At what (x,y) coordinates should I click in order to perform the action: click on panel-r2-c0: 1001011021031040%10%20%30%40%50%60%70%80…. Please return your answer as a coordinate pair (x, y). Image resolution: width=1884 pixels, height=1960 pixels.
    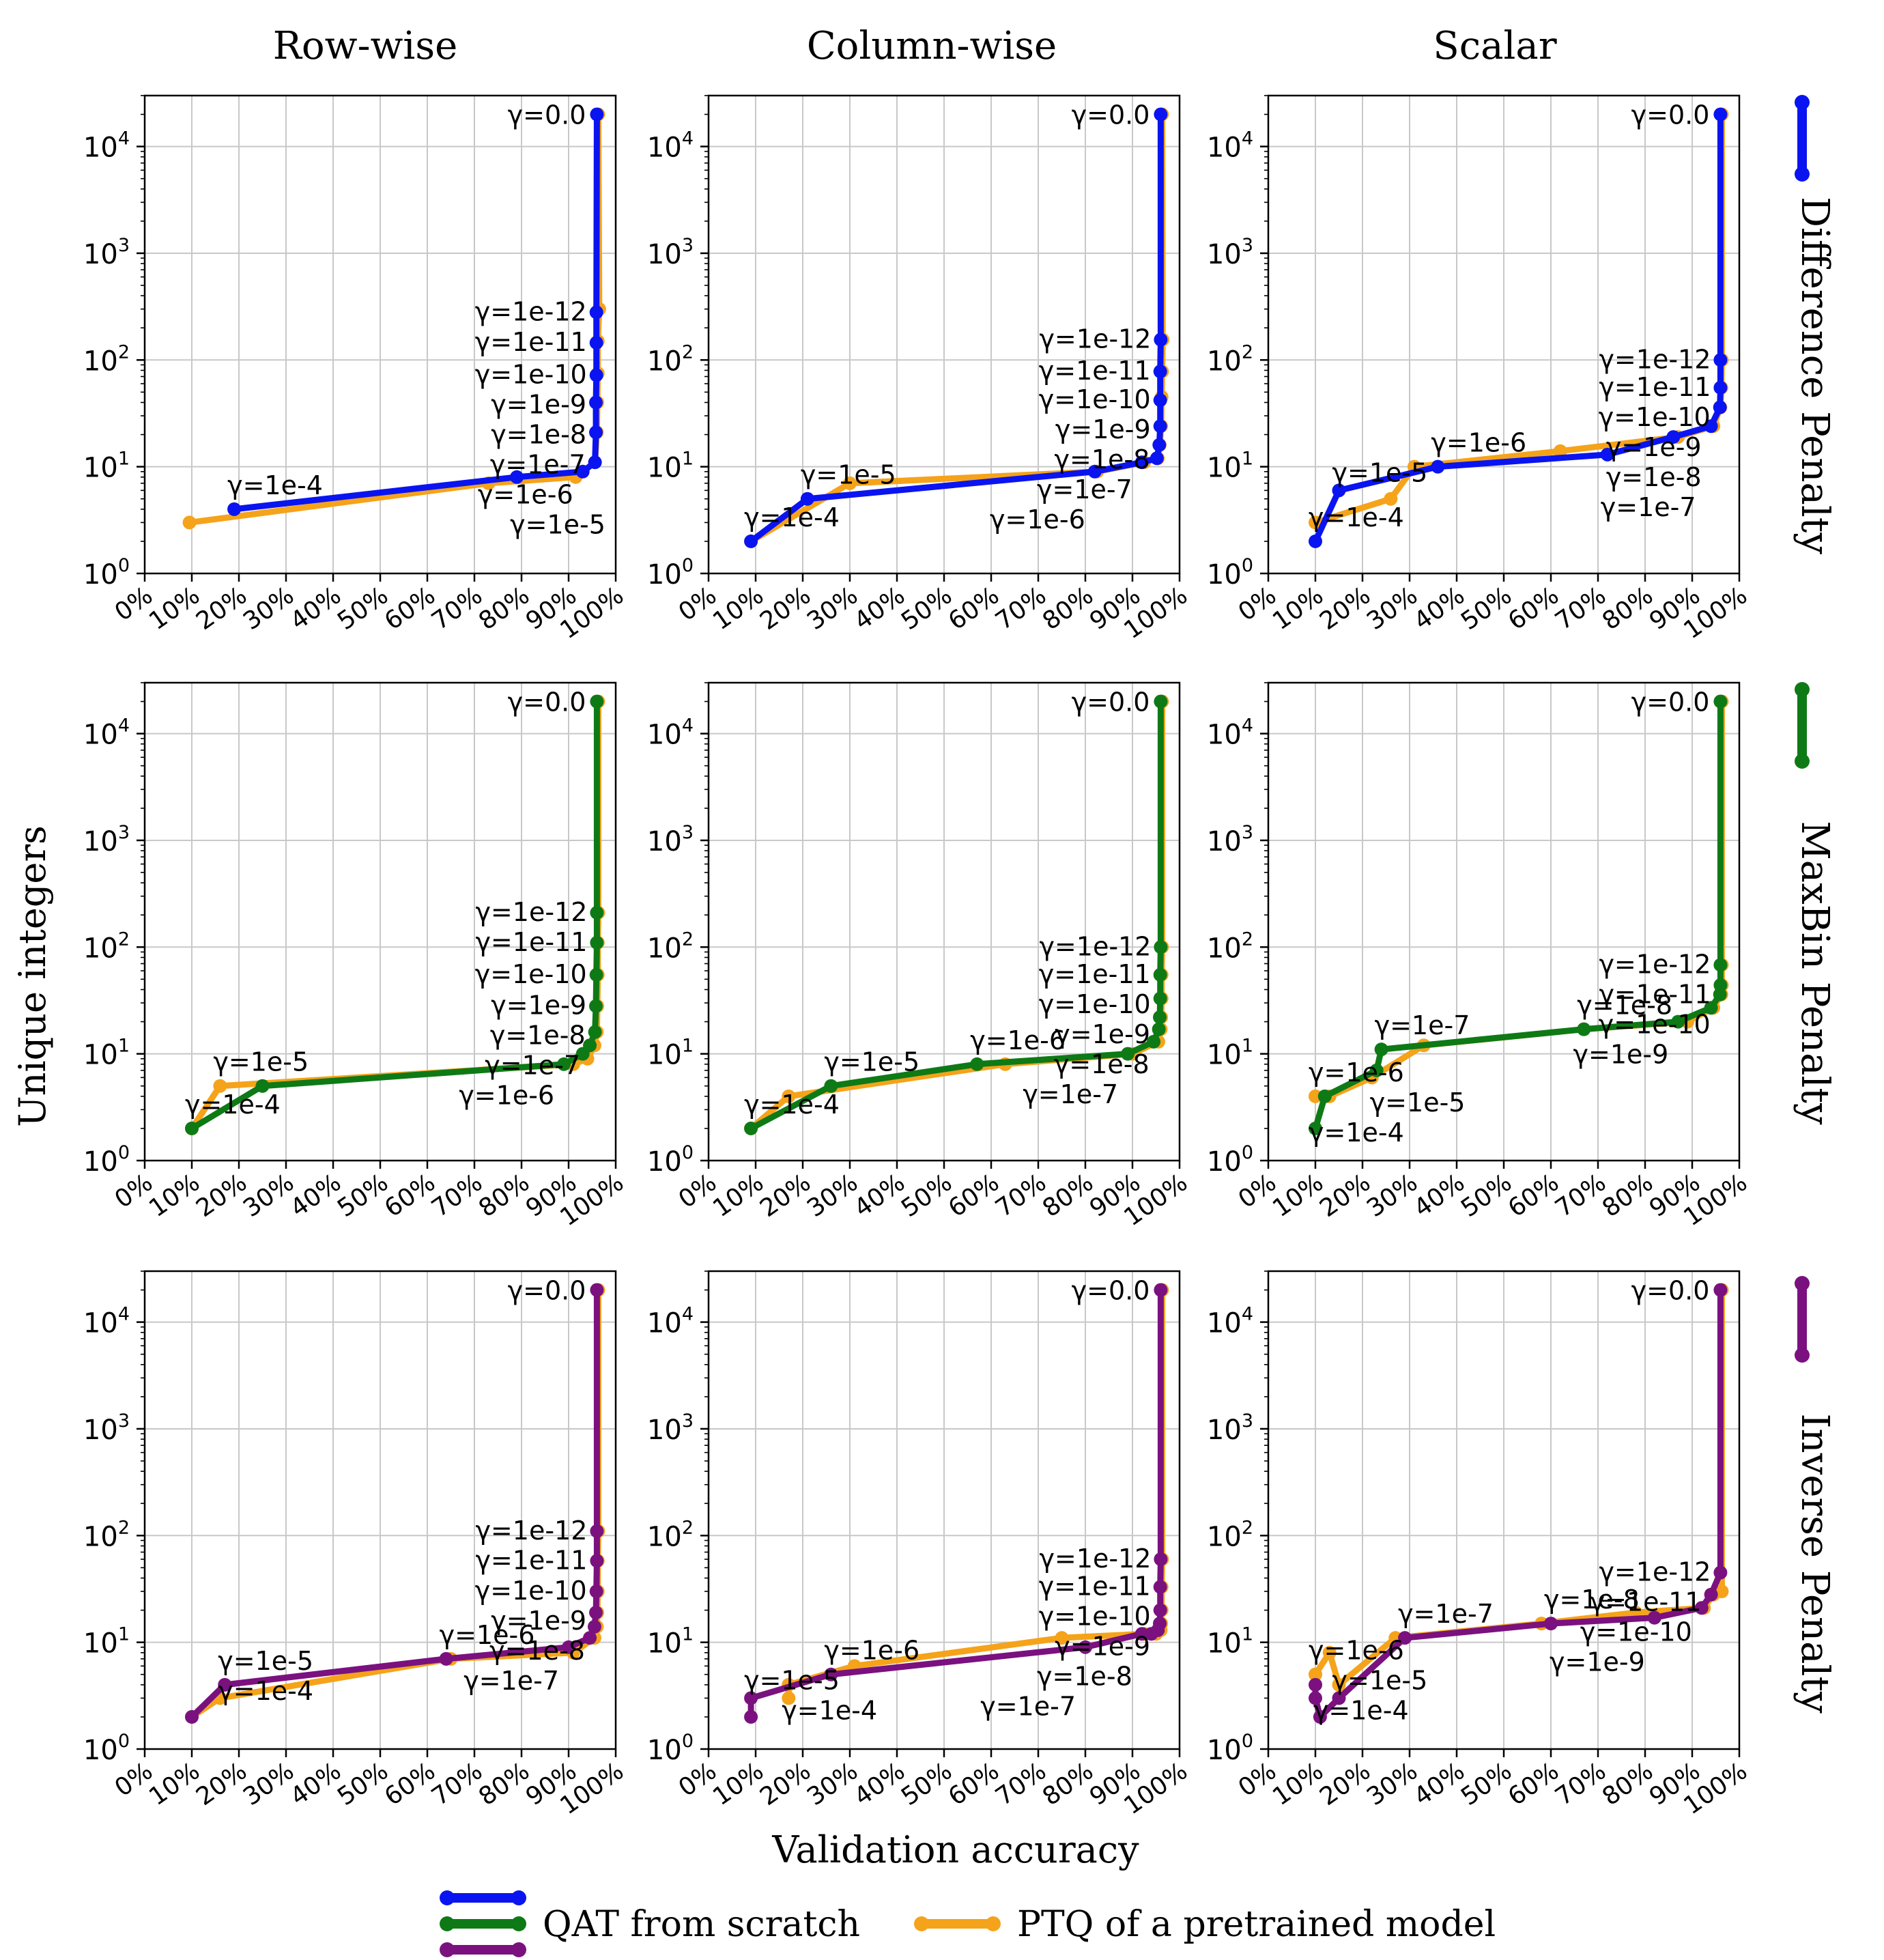
    Looking at the image, I should click on (356, 1545).